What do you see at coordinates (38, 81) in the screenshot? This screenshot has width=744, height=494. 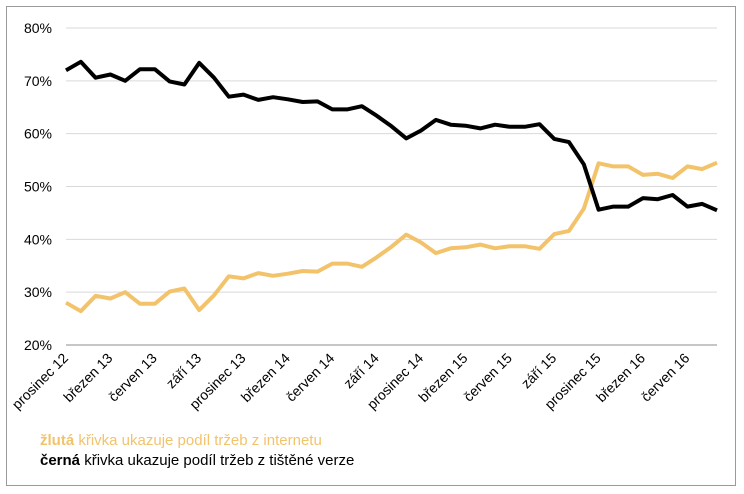 I see `y-tick-label: 70%` at bounding box center [38, 81].